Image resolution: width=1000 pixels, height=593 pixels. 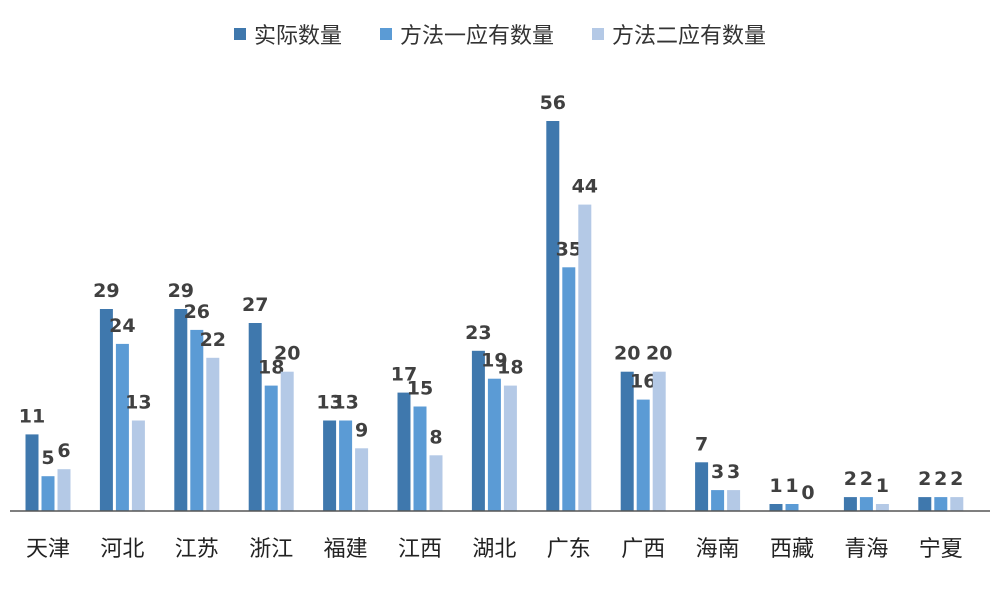 What do you see at coordinates (643, 382) in the screenshot?
I see `data-label-method1-8: 16` at bounding box center [643, 382].